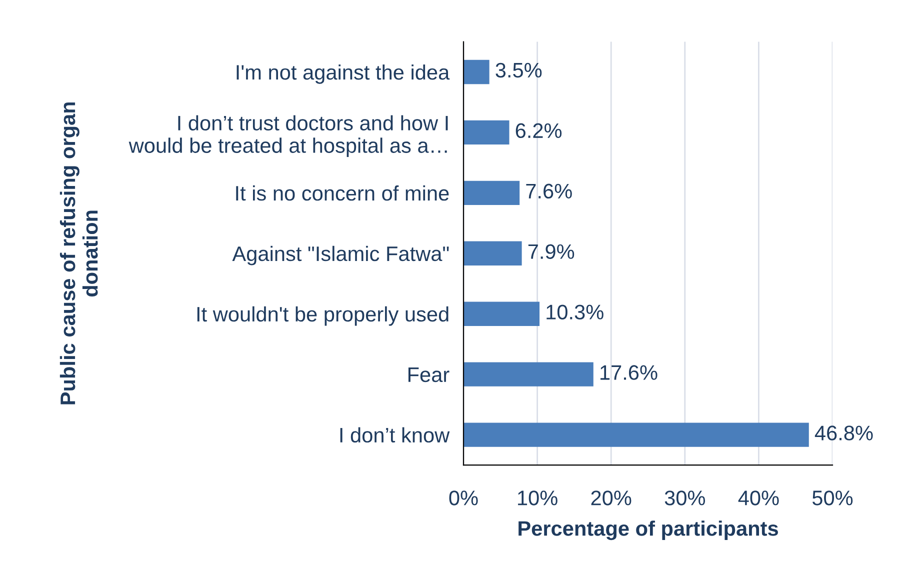 This screenshot has width=900, height=572. What do you see at coordinates (843, 433) in the screenshot?
I see `data-label: 46.8%` at bounding box center [843, 433].